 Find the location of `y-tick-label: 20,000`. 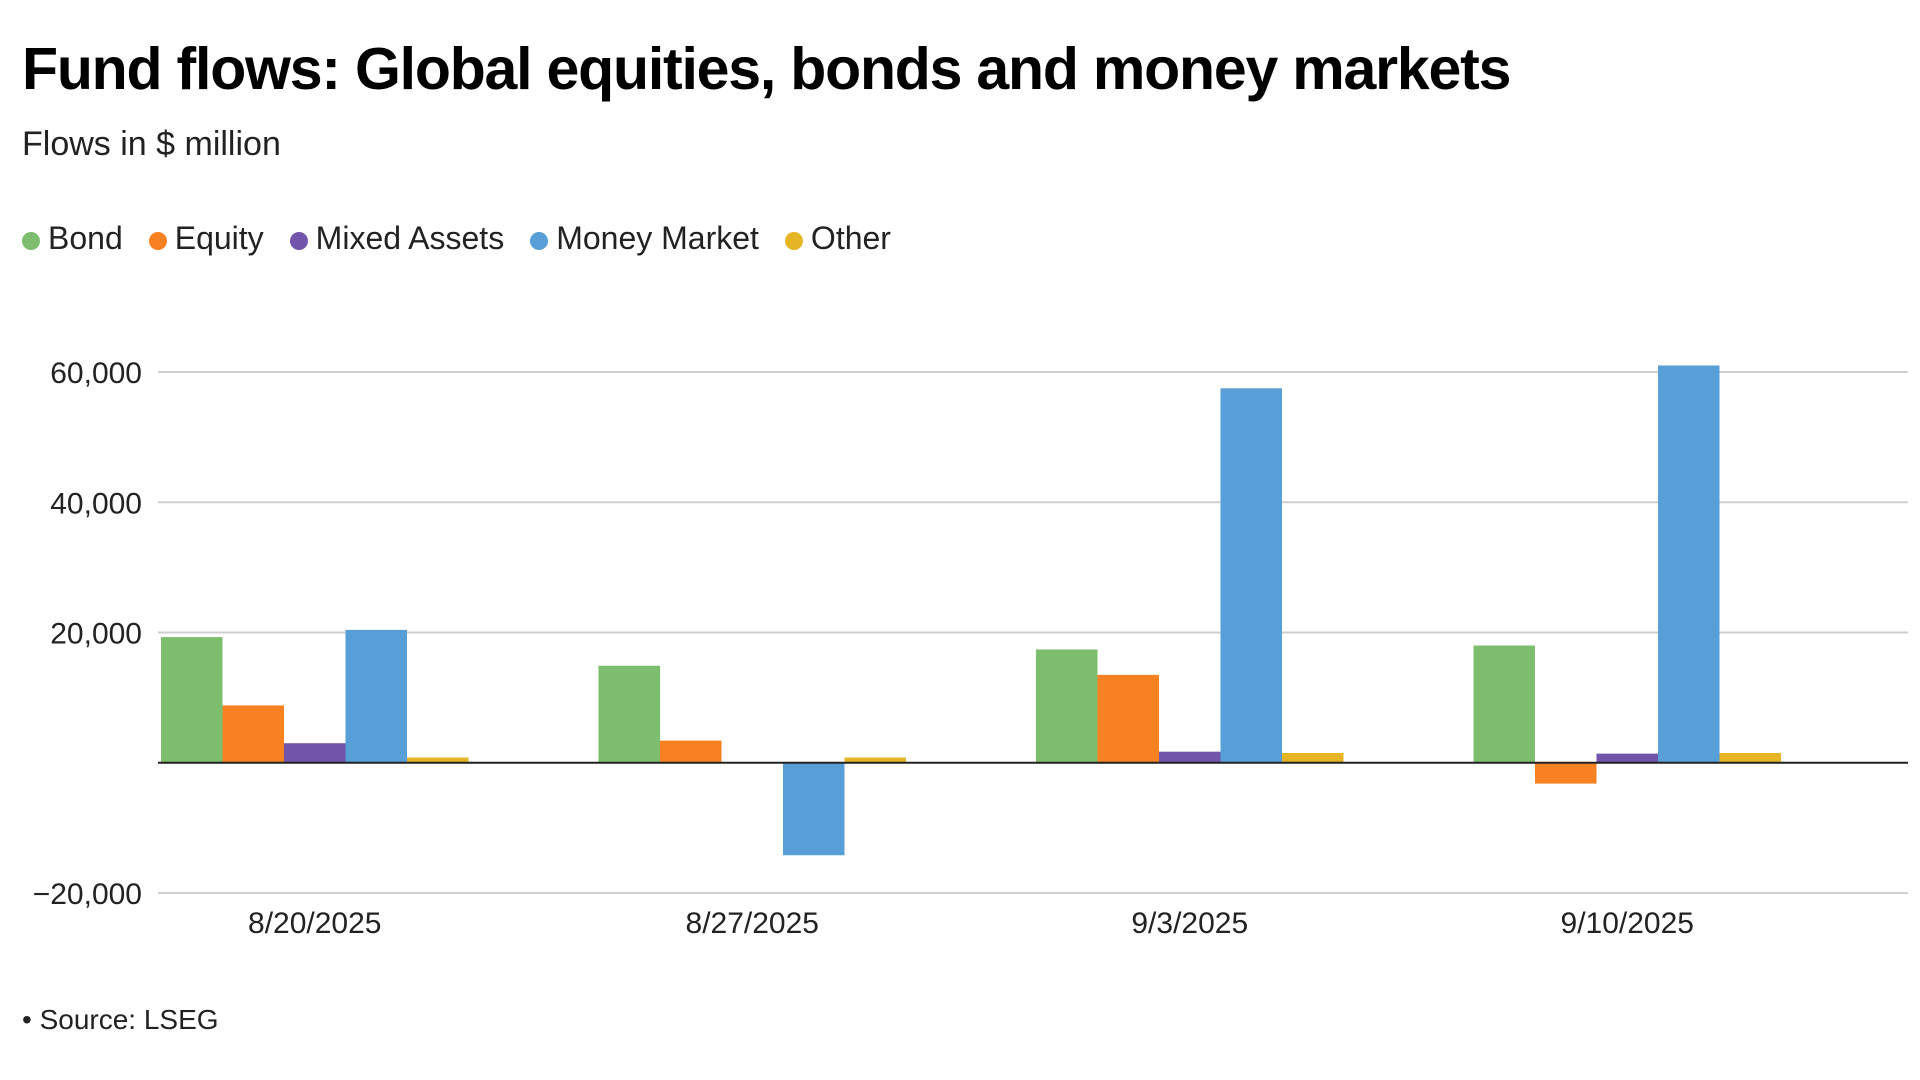

y-tick-label: 20,000 is located at coordinates (96, 634).